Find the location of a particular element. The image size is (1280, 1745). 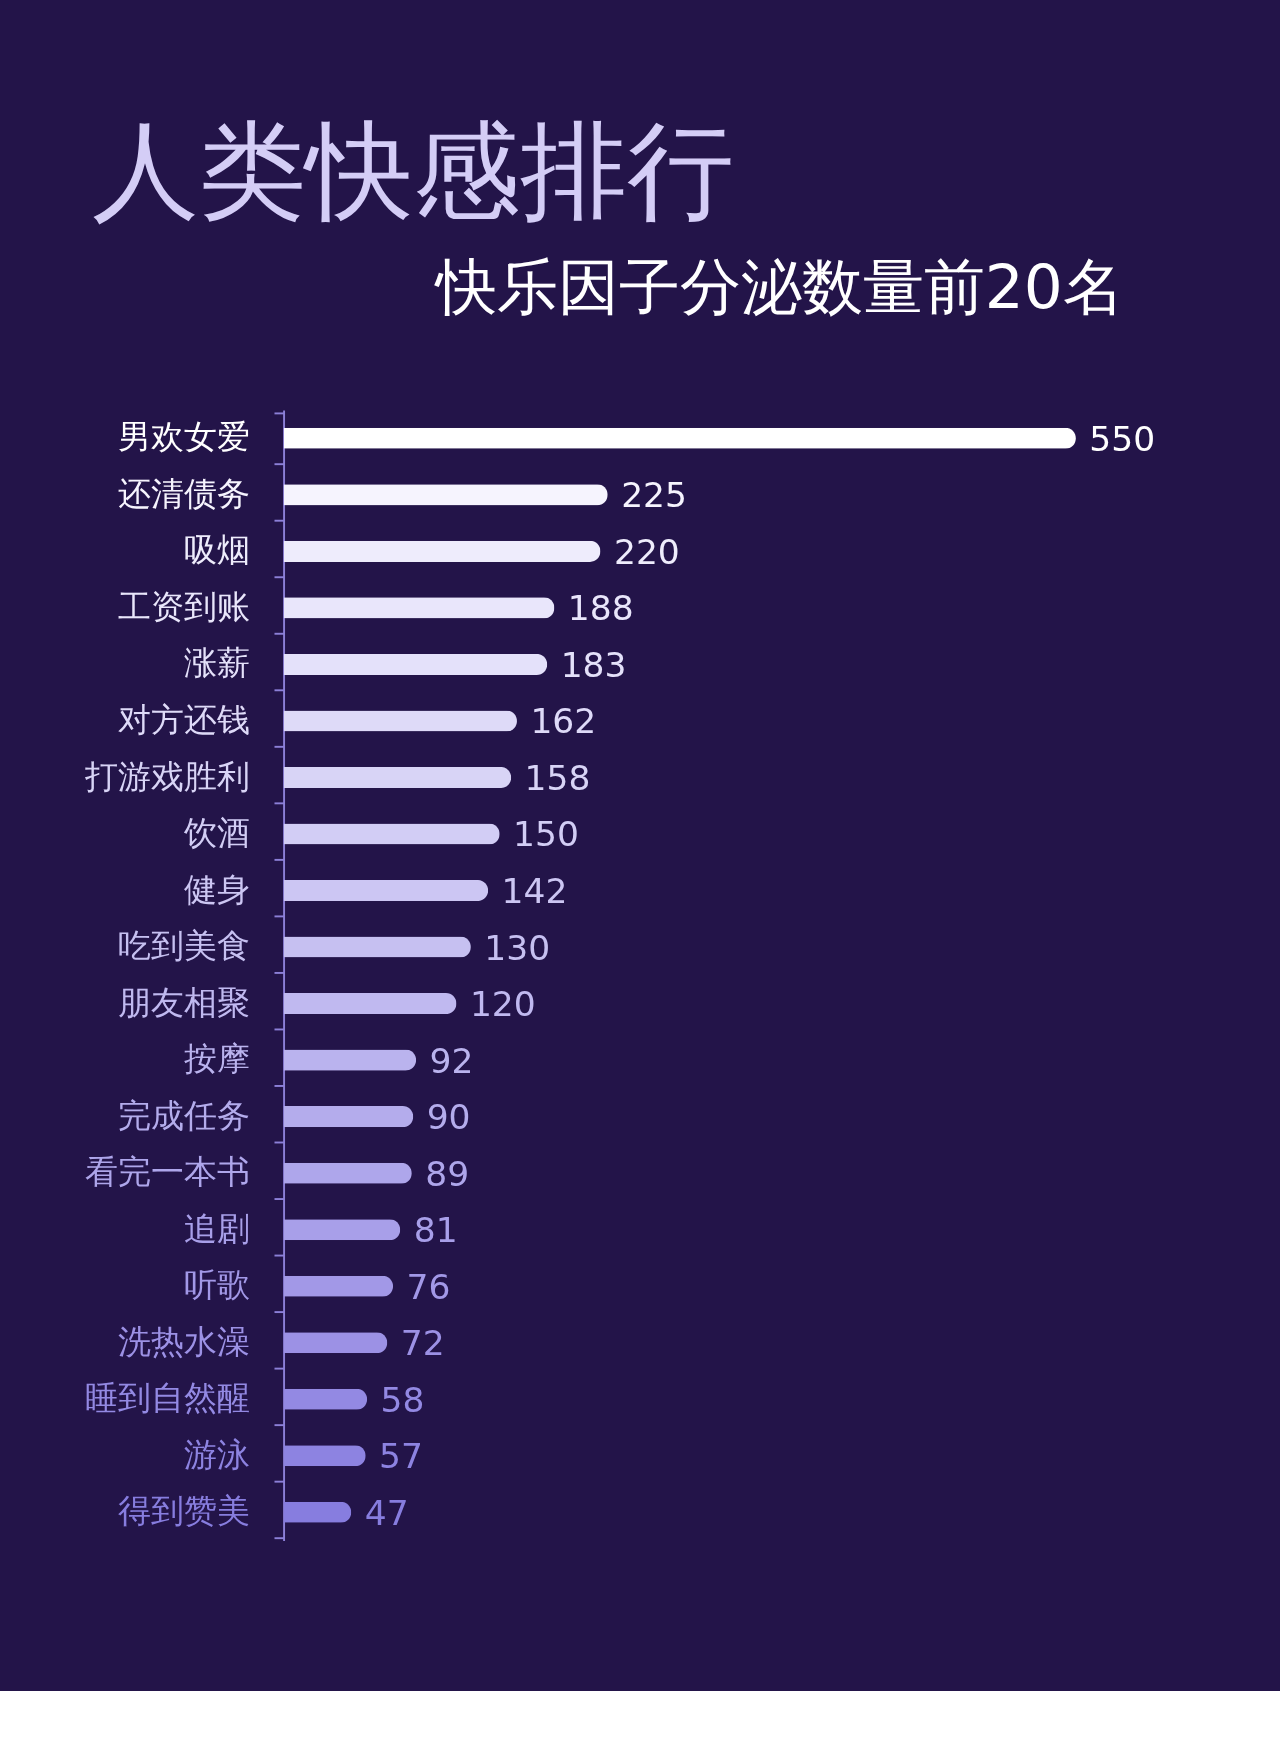

data-label: 142 is located at coordinates (534, 890).